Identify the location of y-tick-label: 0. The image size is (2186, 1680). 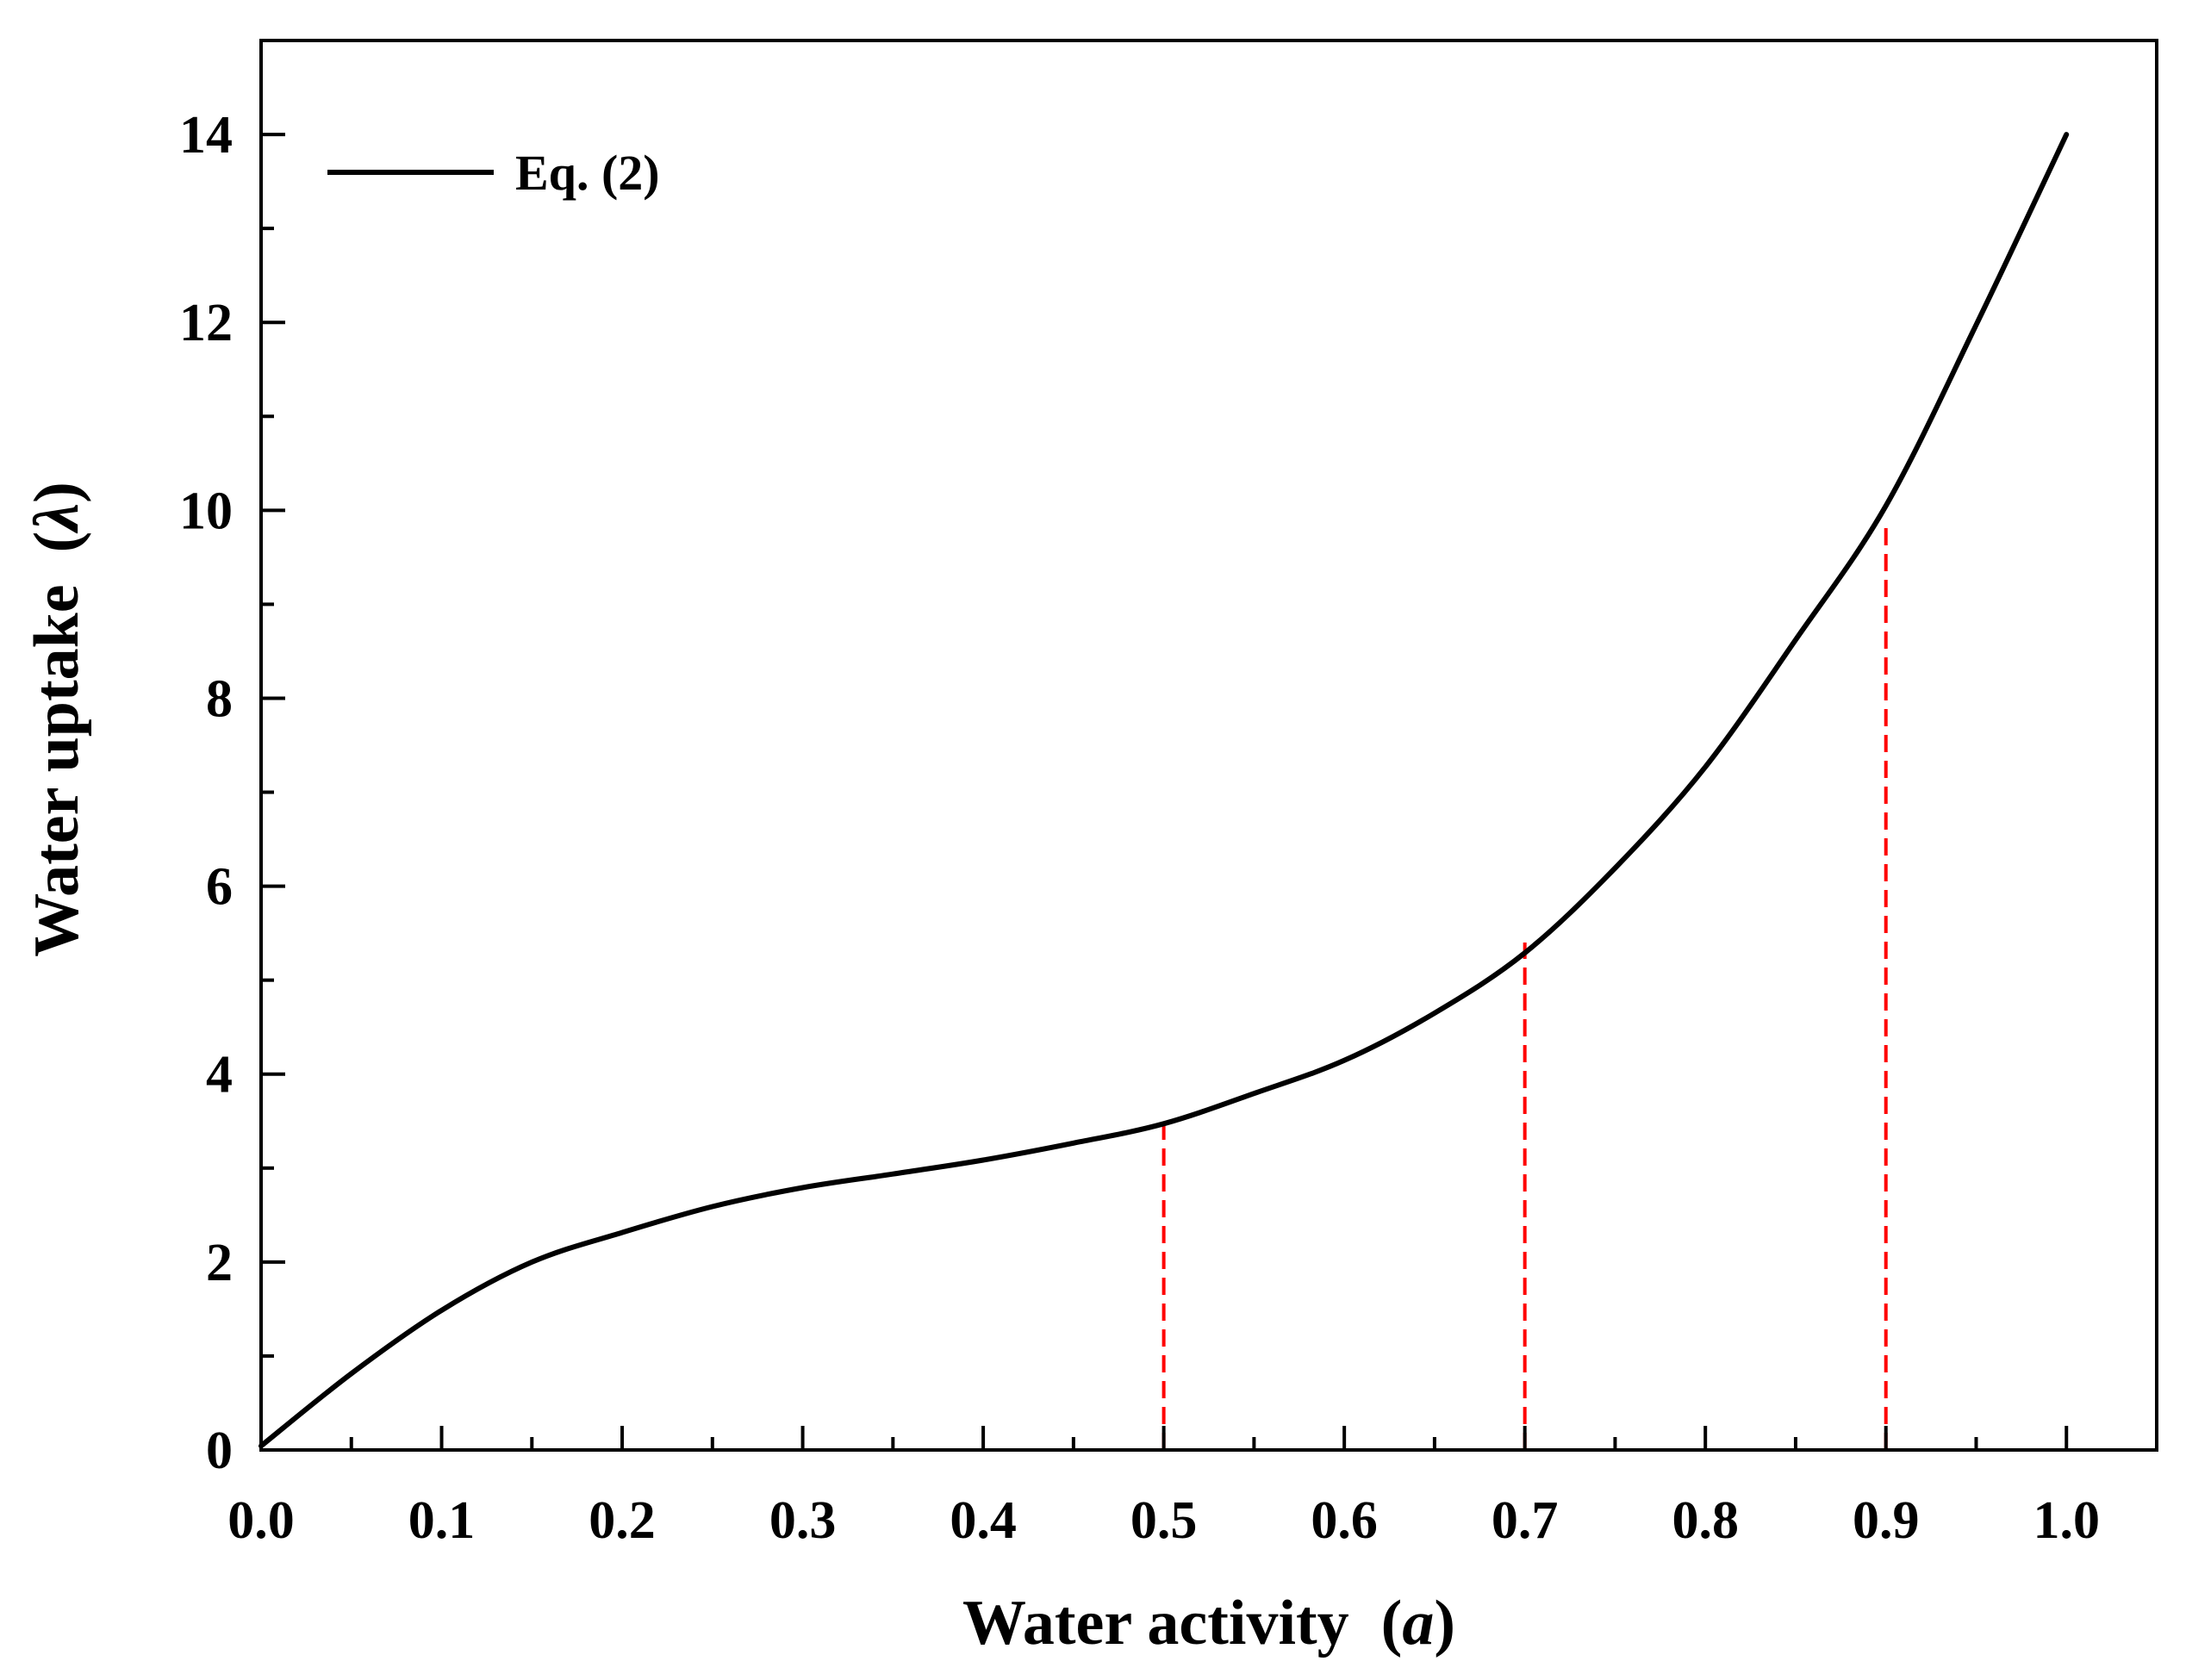
(220, 1451).